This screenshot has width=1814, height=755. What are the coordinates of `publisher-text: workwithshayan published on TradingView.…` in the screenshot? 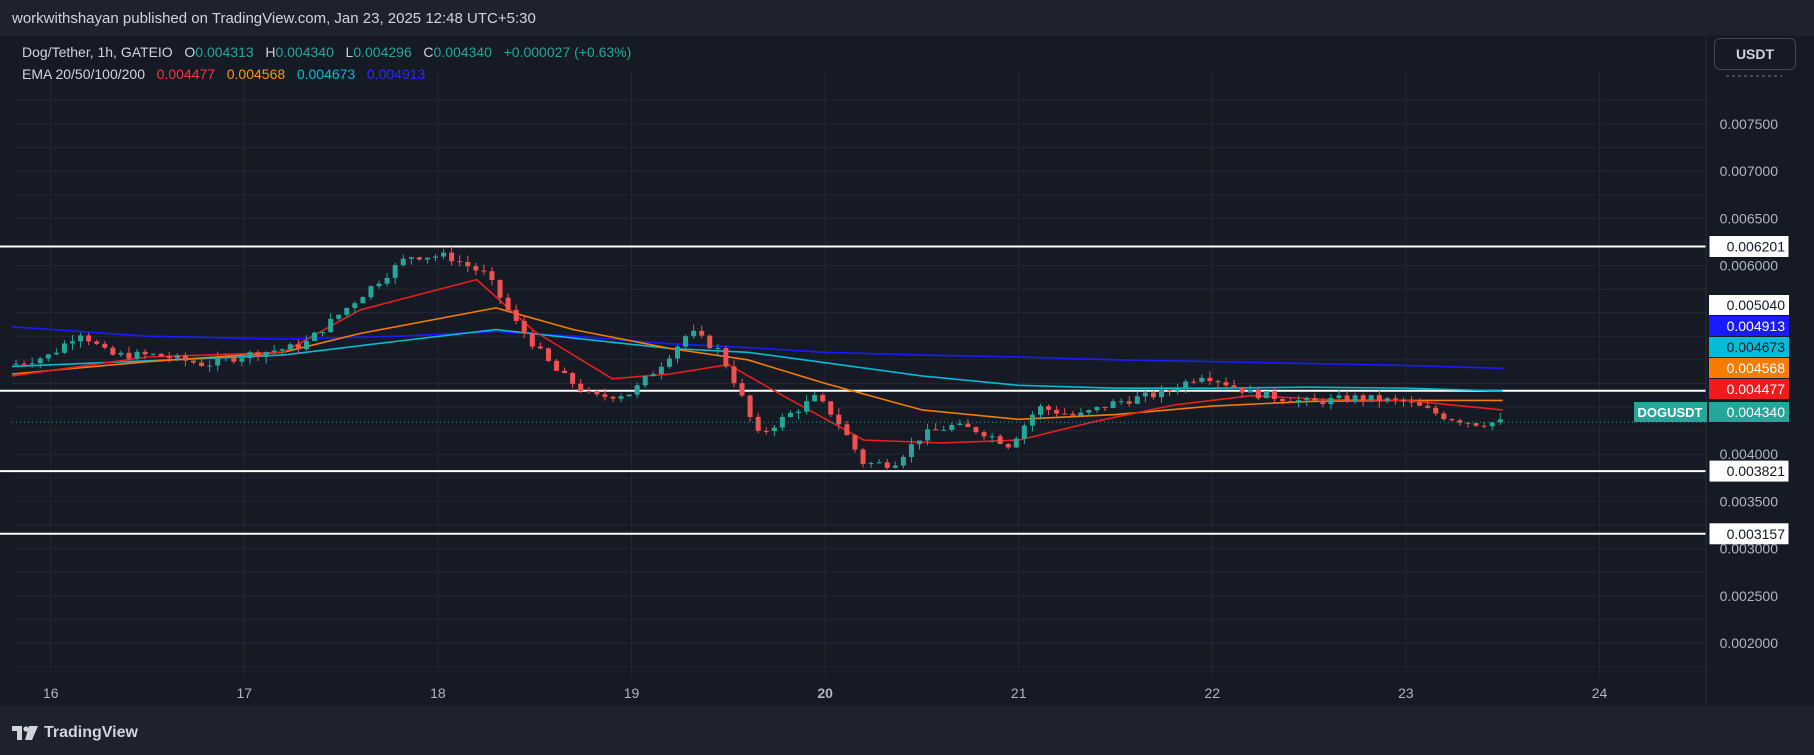 It's located at (274, 18).